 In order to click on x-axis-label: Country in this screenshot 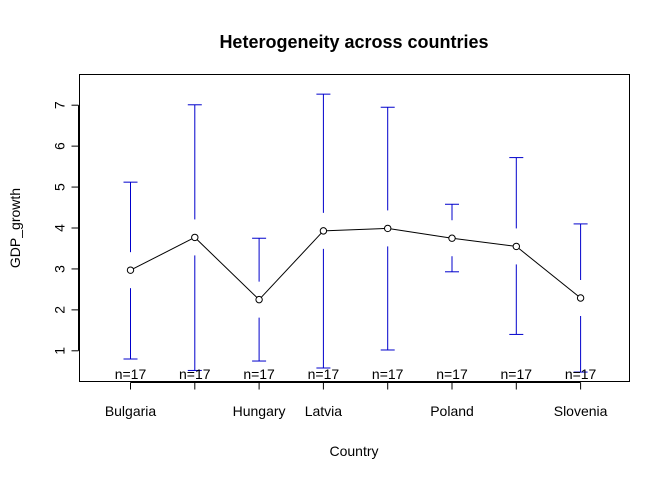, I will do `click(353, 451)`.